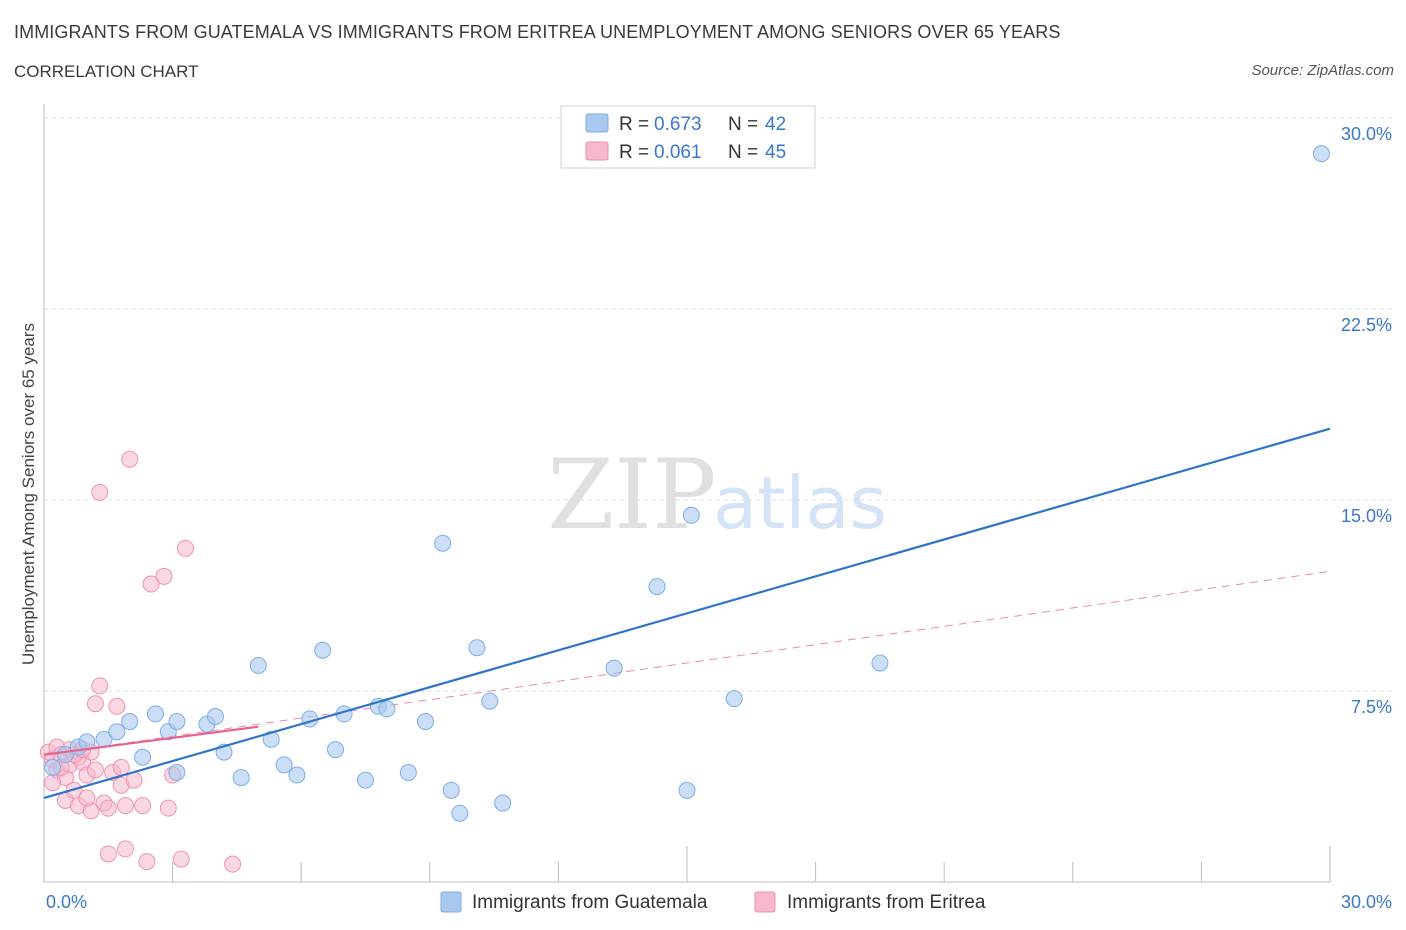  Describe the element at coordinates (151, 740) in the screenshot. I see `trend-line-eritrea` at that location.